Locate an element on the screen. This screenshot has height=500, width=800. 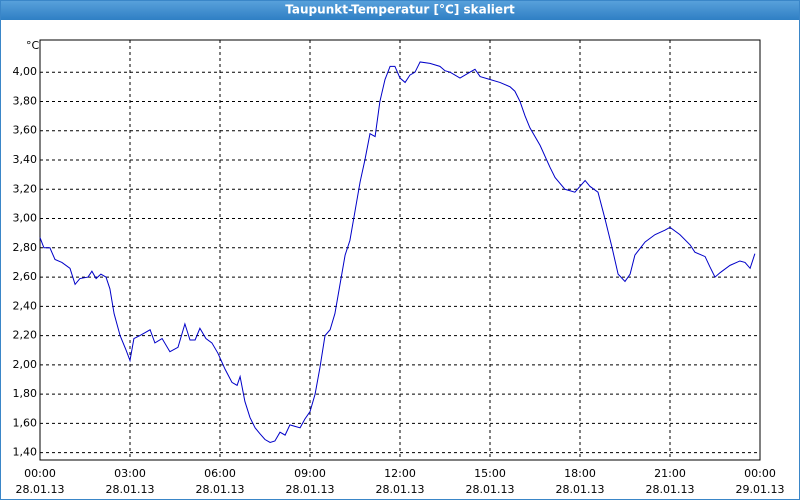
y-unit: °C is located at coordinates (33, 45).